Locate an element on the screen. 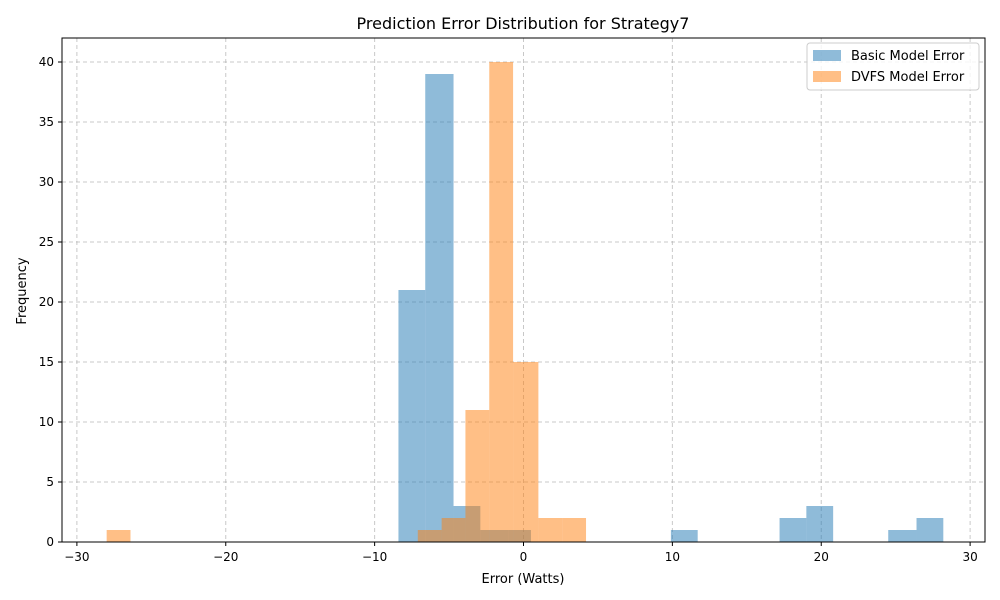 Image resolution: width=1000 pixels, height=600 pixels. y-tick-label: 0 is located at coordinates (50, 542).